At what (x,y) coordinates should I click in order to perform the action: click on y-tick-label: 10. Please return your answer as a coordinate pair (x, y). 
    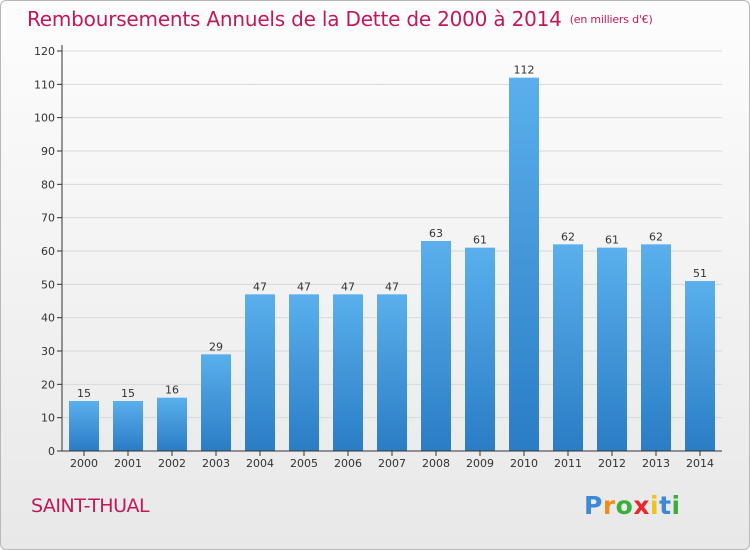
    Looking at the image, I should click on (48, 418).